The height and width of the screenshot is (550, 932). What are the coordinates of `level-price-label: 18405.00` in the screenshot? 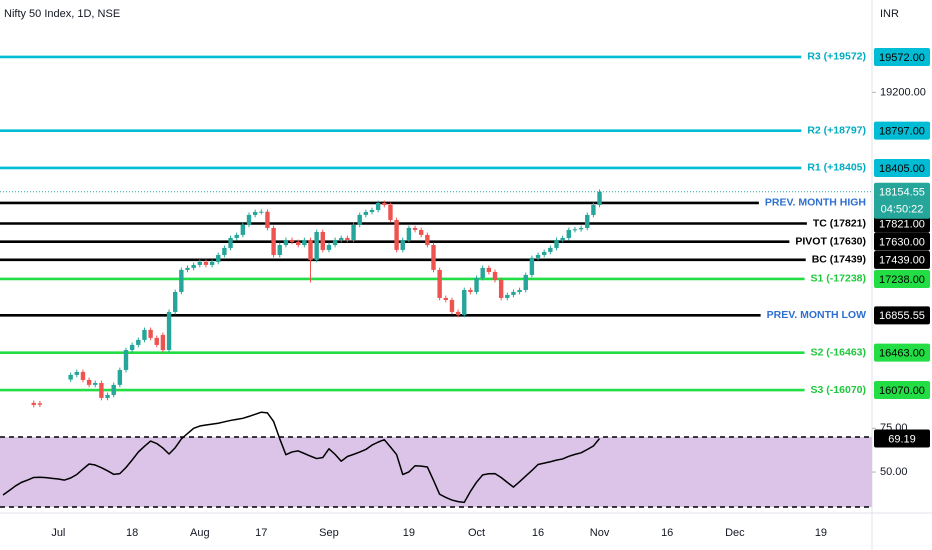 It's located at (902, 169).